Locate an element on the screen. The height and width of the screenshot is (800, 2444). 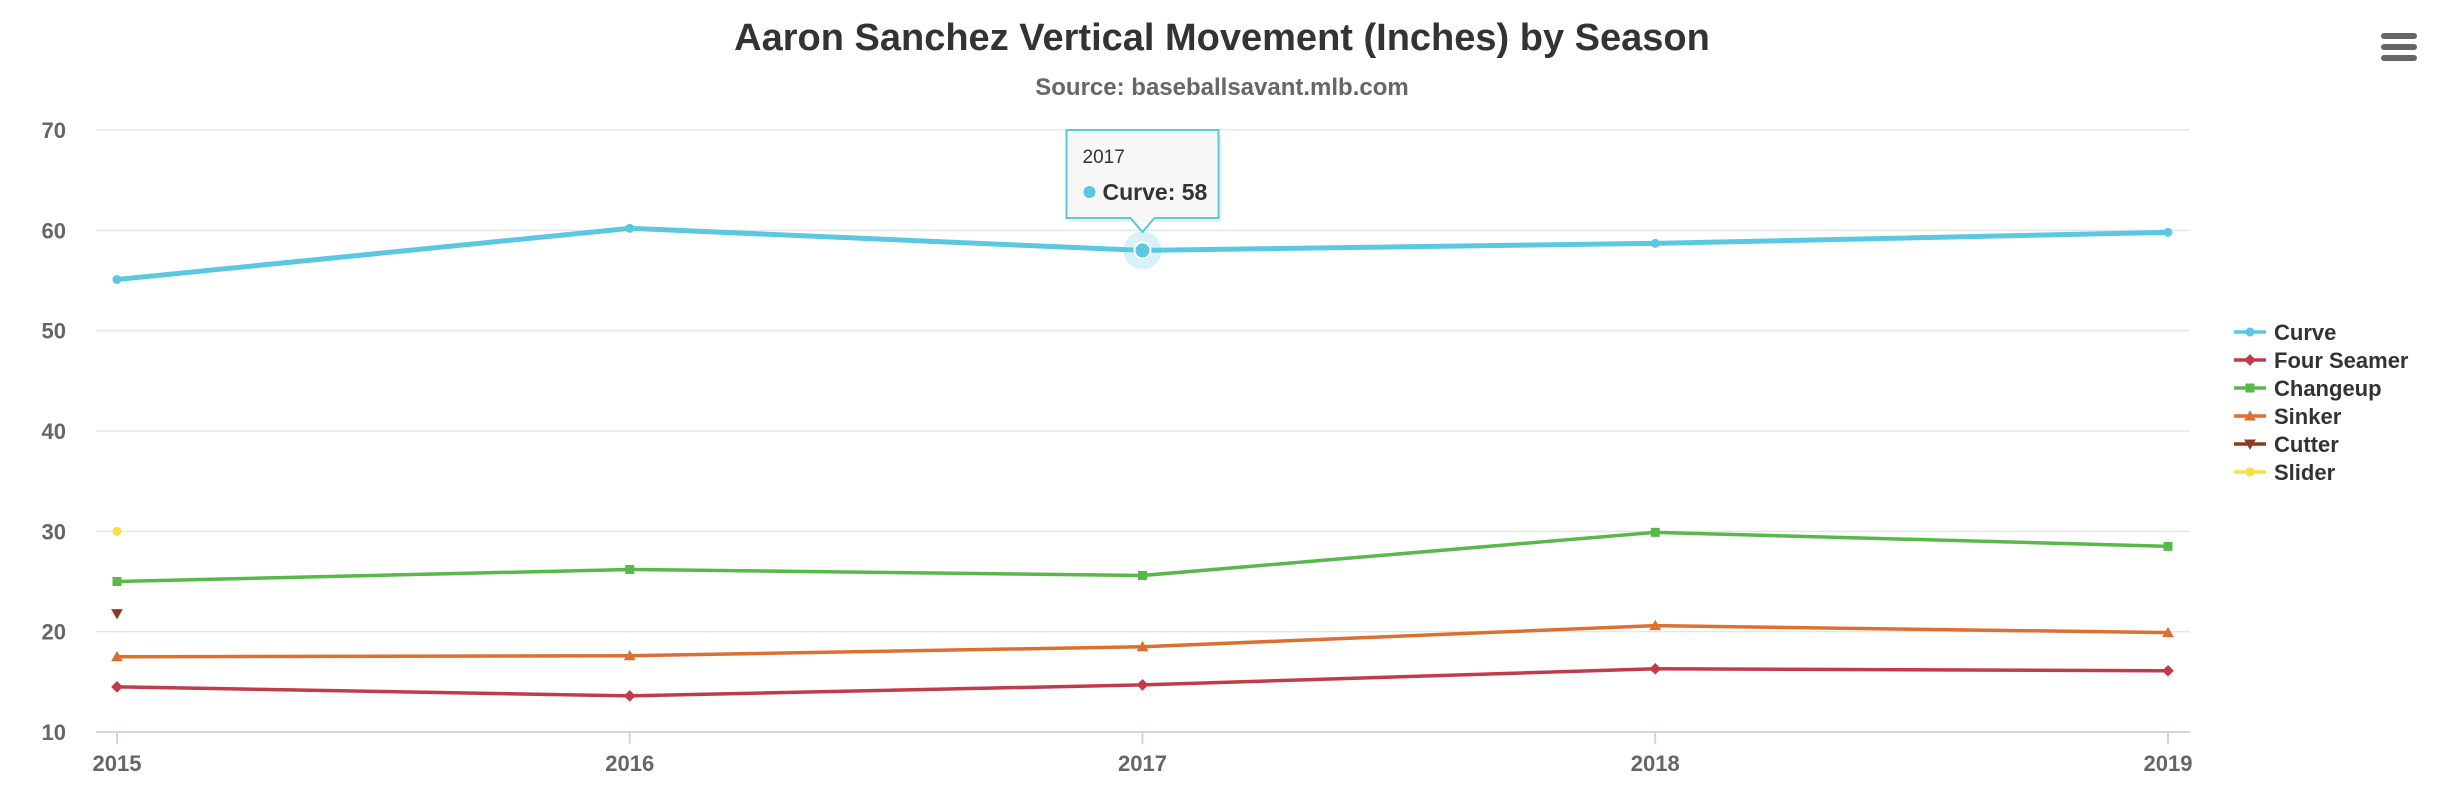
series-sinker is located at coordinates (1142, 640).